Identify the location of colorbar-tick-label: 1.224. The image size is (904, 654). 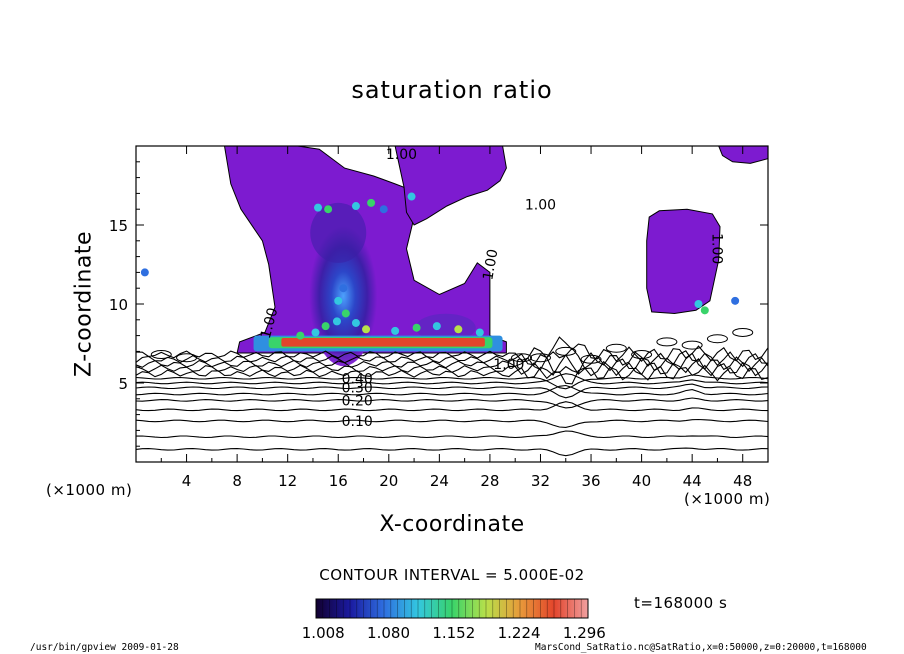
(519, 633).